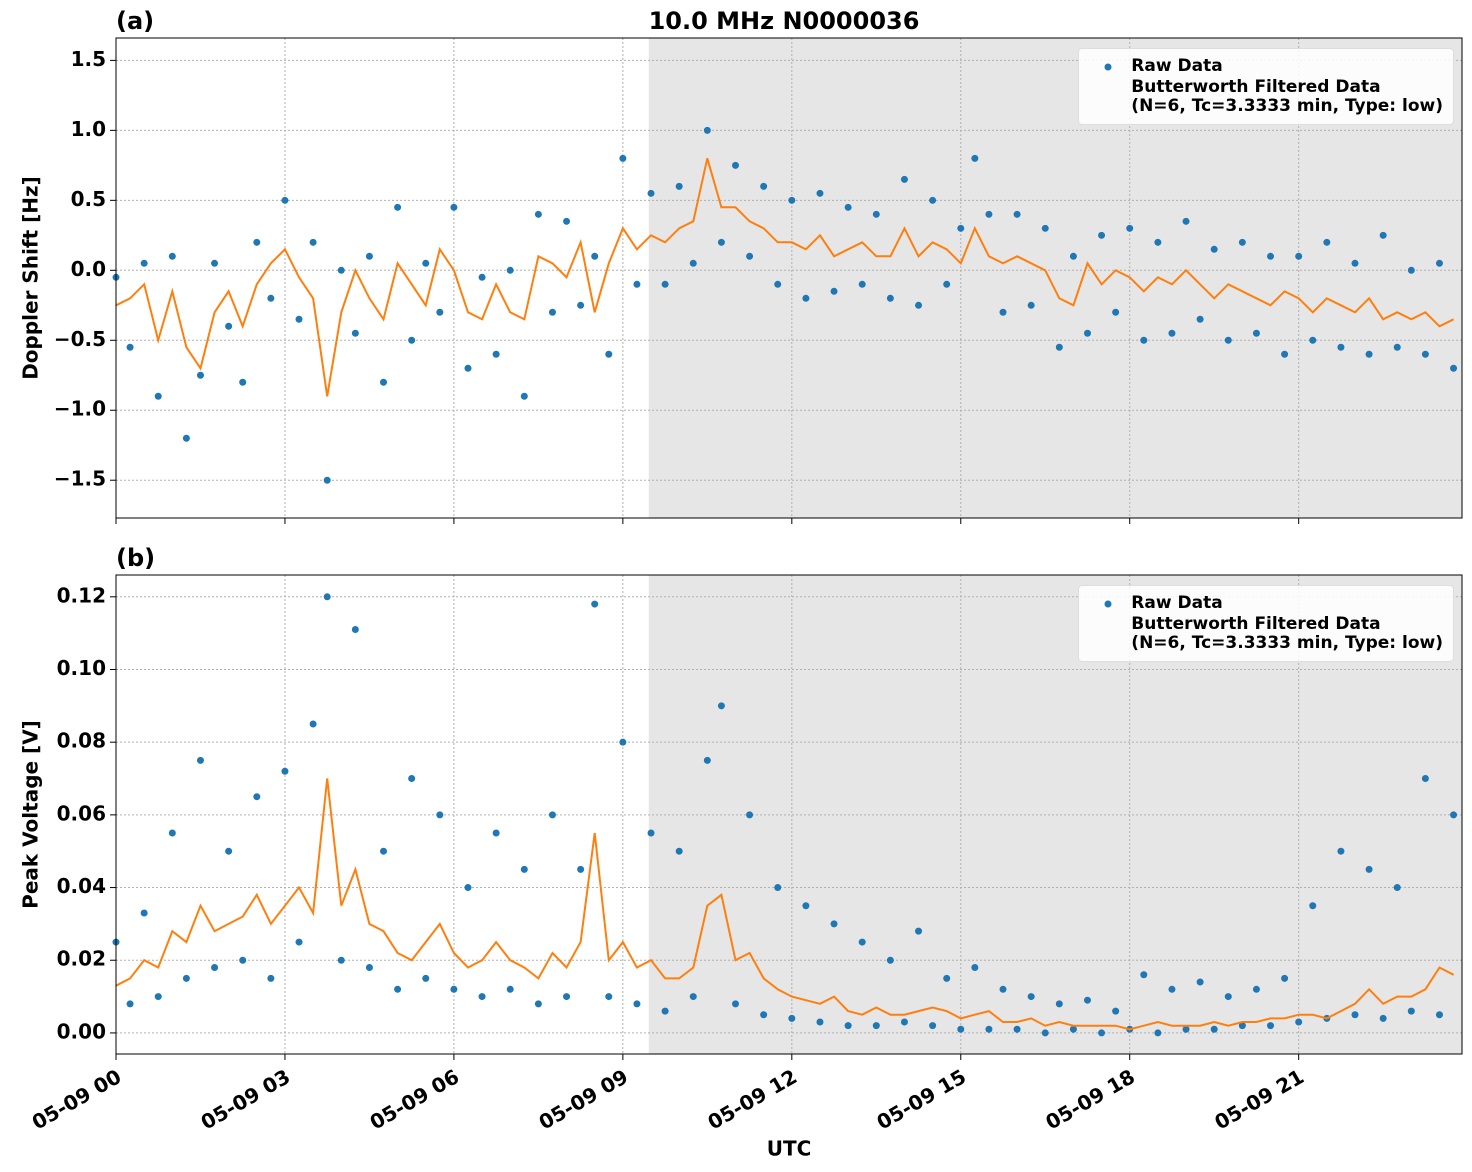 This screenshot has height=1172, width=1472. I want to click on y-tick-label: 0.02, so click(81, 959).